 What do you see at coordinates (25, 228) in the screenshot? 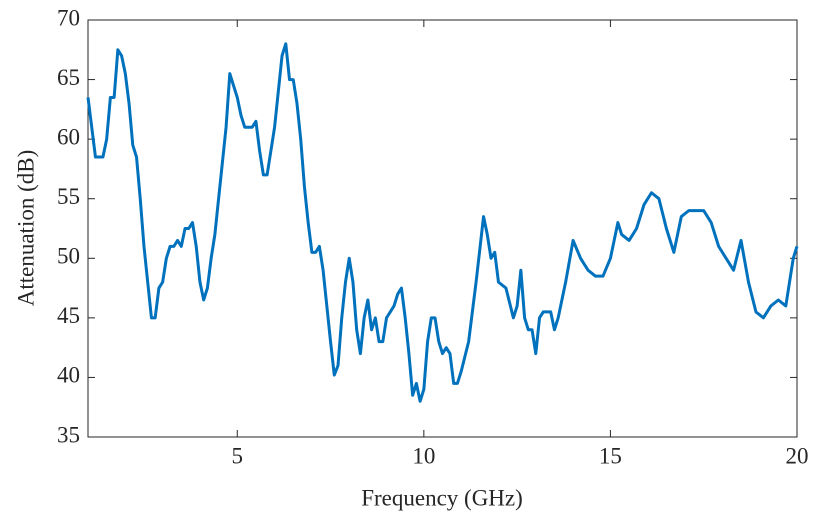
I see `y-axis-label: Attenuation (dB)` at bounding box center [25, 228].